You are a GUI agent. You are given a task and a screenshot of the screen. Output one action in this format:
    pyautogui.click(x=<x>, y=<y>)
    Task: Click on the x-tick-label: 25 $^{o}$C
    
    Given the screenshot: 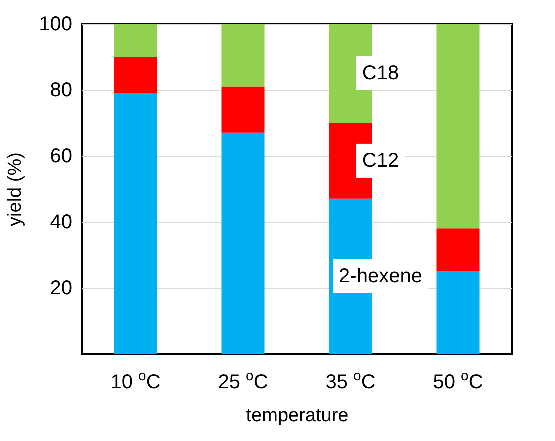 What is the action you would take?
    pyautogui.click(x=243, y=381)
    